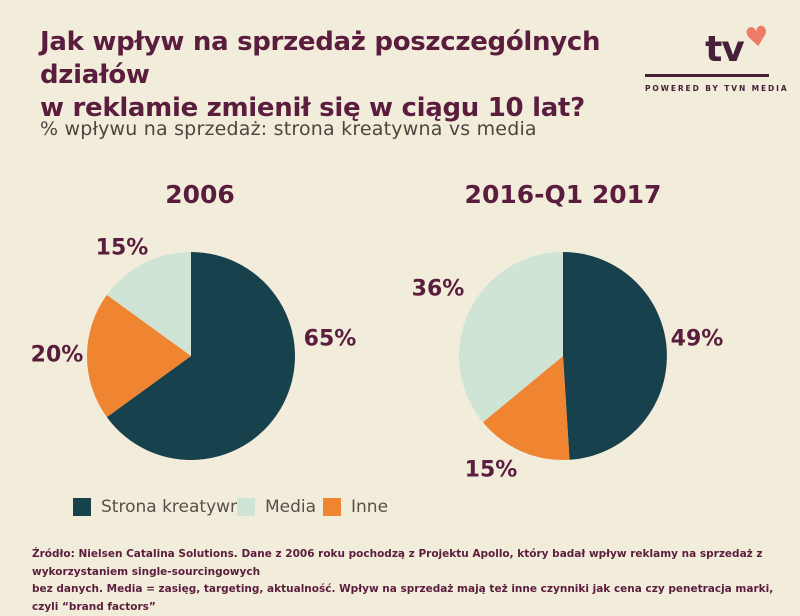 The height and width of the screenshot is (616, 800). What do you see at coordinates (176, 507) in the screenshot?
I see `legend-label-strona-kreatywna: Strona kreatywna` at bounding box center [176, 507].